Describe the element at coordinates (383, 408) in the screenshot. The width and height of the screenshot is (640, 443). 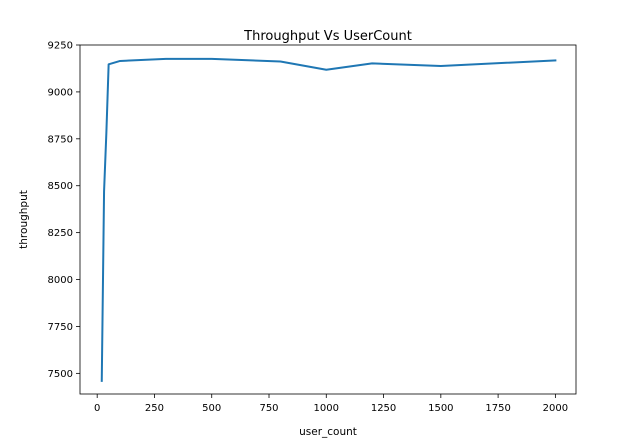
I see `x-tick-label: 1250` at that location.